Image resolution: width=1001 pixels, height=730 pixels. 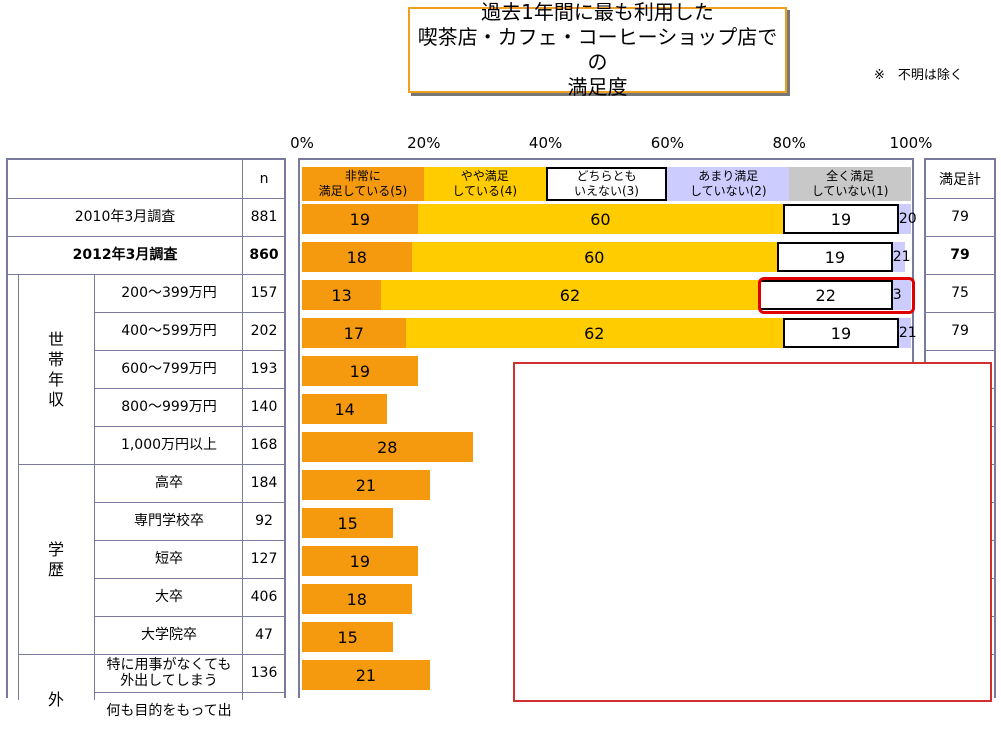 I want to click on row-label: 2010年3月調査, so click(x=125, y=217).